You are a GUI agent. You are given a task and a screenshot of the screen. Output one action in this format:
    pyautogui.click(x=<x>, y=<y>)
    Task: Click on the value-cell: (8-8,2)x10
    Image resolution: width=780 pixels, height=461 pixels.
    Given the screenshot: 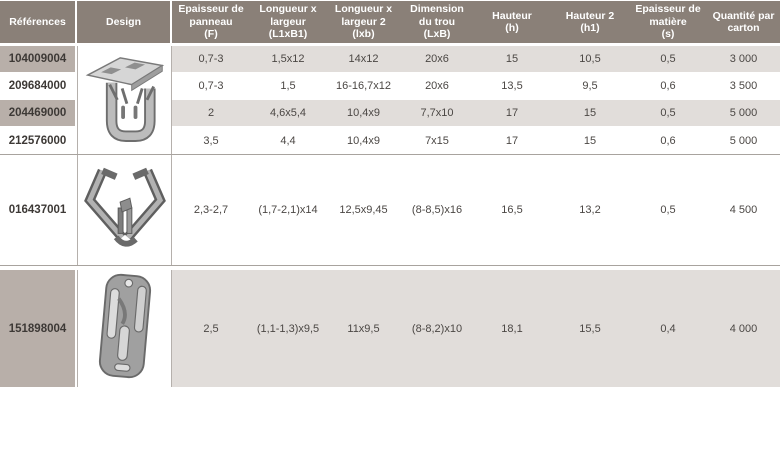 What is the action you would take?
    pyautogui.click(x=437, y=328)
    